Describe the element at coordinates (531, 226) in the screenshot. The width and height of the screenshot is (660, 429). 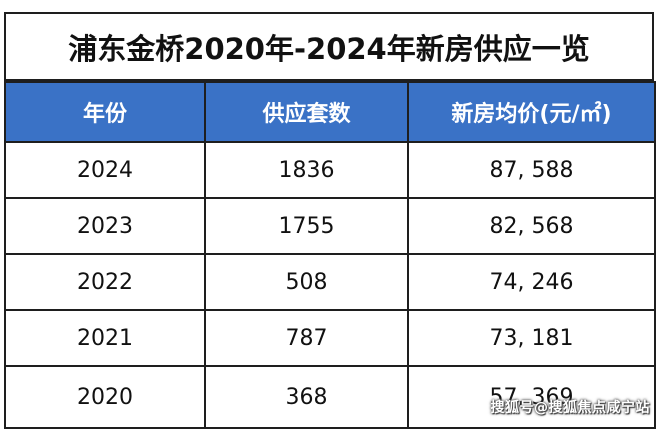
I see `cell-avg-price: 82, 568` at that location.